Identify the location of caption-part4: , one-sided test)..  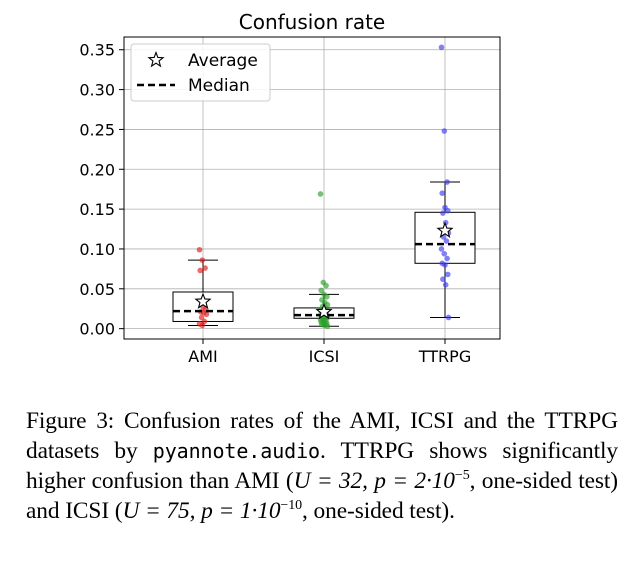
(378, 511).